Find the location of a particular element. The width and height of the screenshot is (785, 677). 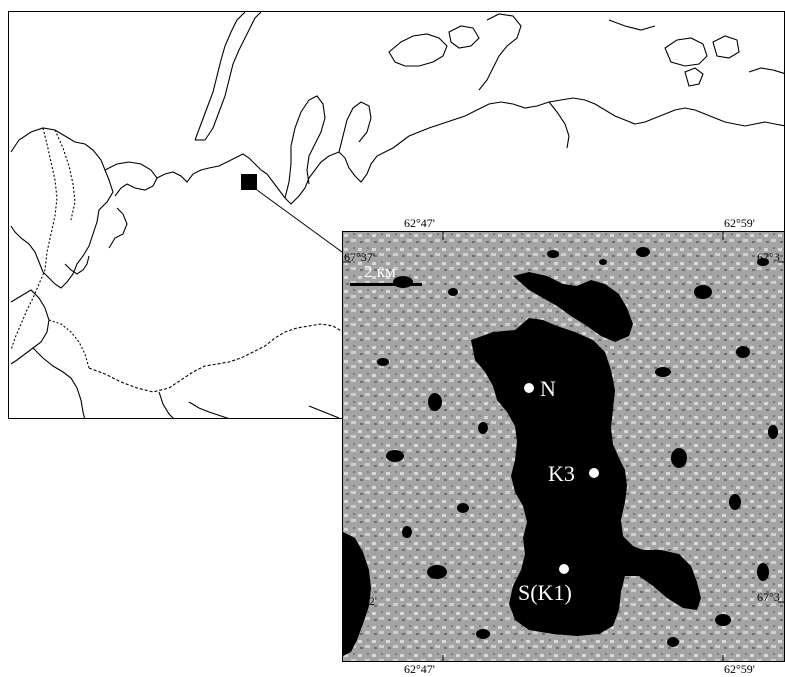

lat-label-bottom-right: 67°3 is located at coordinates (768, 597).